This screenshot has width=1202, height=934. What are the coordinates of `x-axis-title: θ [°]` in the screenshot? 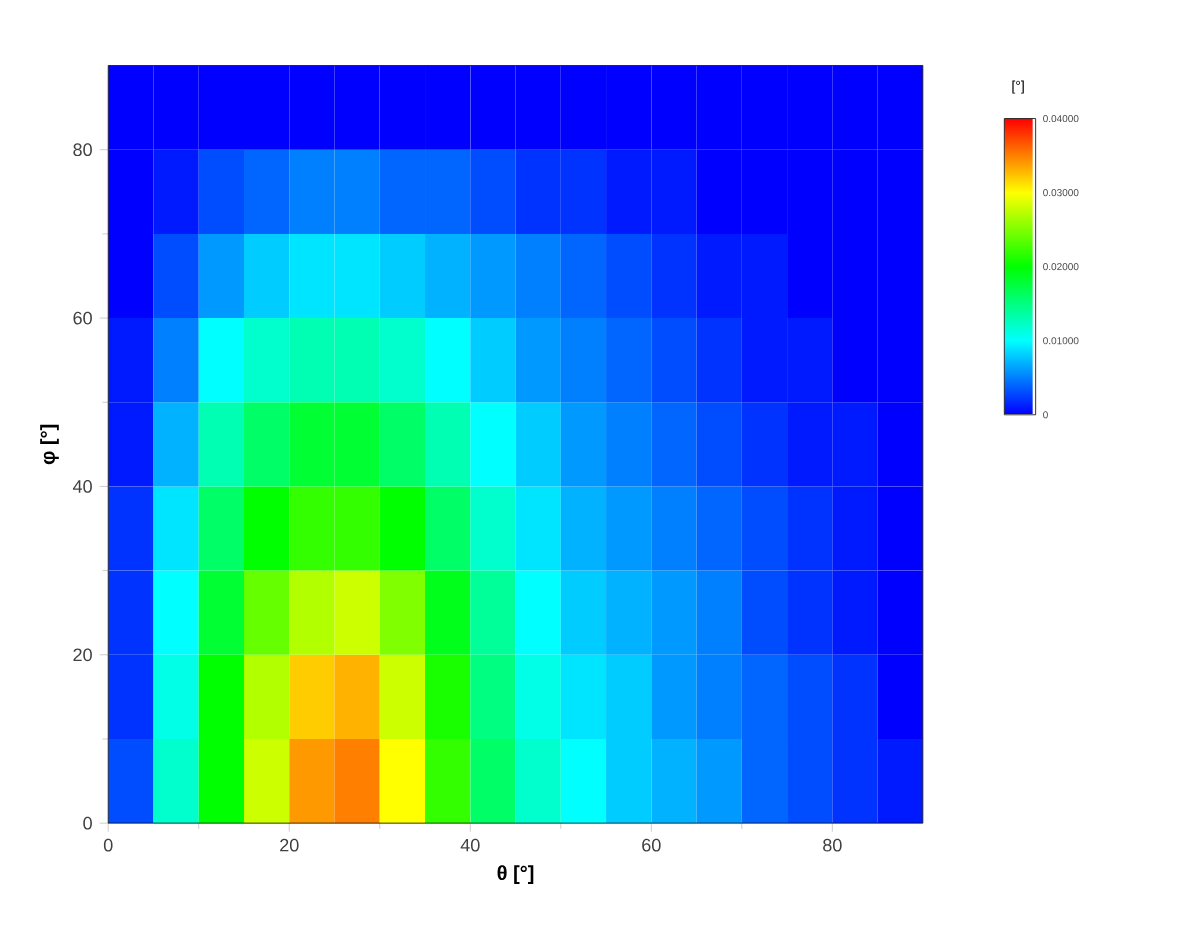 It's located at (515, 874).